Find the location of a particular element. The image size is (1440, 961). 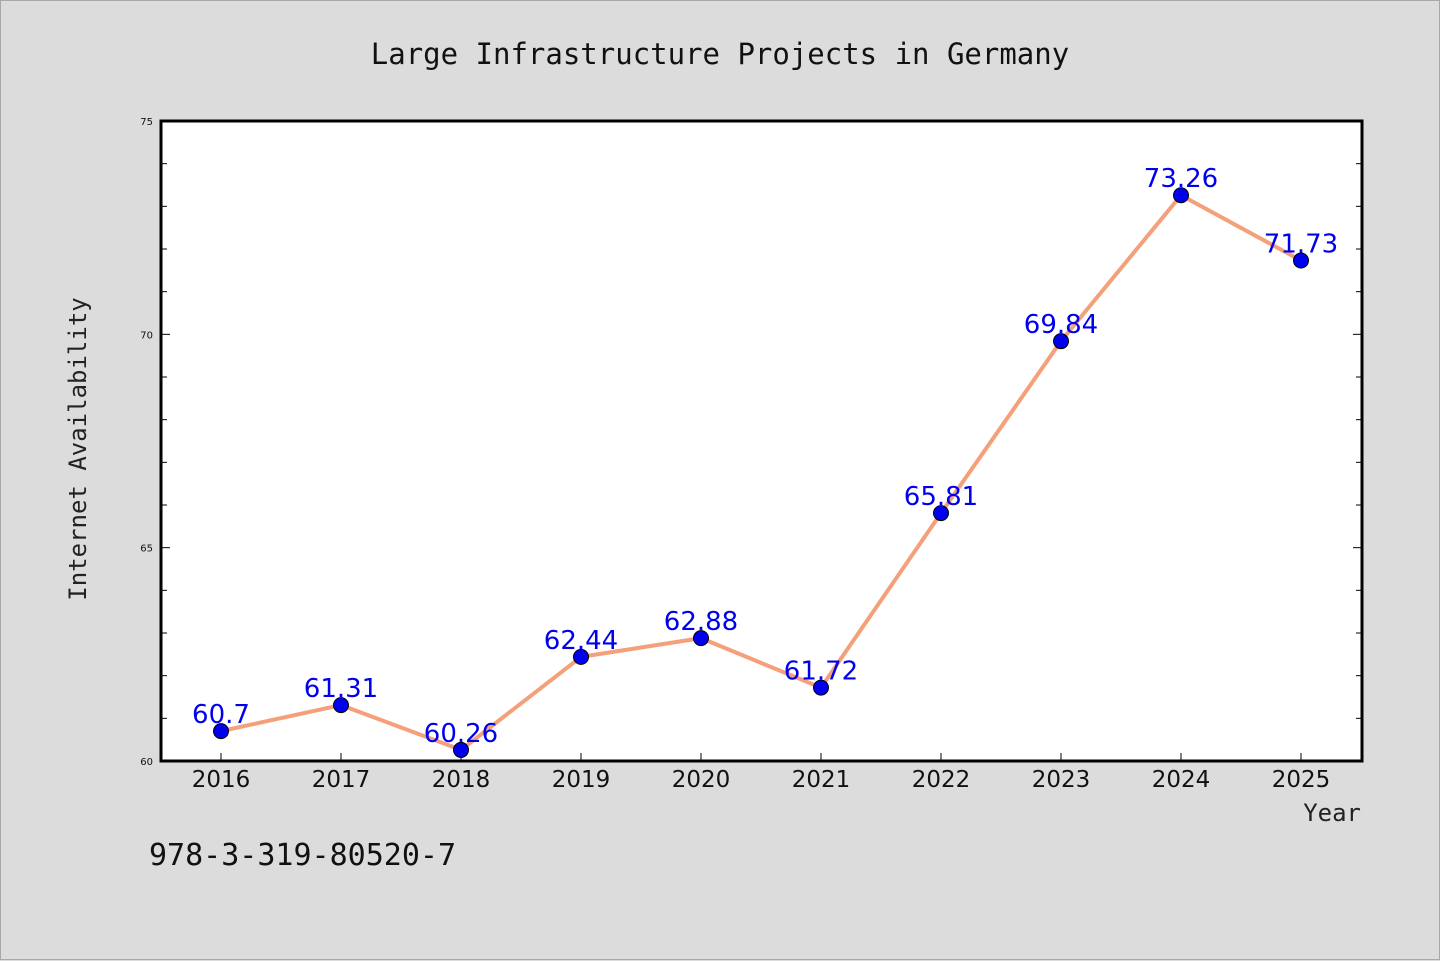

x-tick-label: 2024 is located at coordinates (1181, 780).